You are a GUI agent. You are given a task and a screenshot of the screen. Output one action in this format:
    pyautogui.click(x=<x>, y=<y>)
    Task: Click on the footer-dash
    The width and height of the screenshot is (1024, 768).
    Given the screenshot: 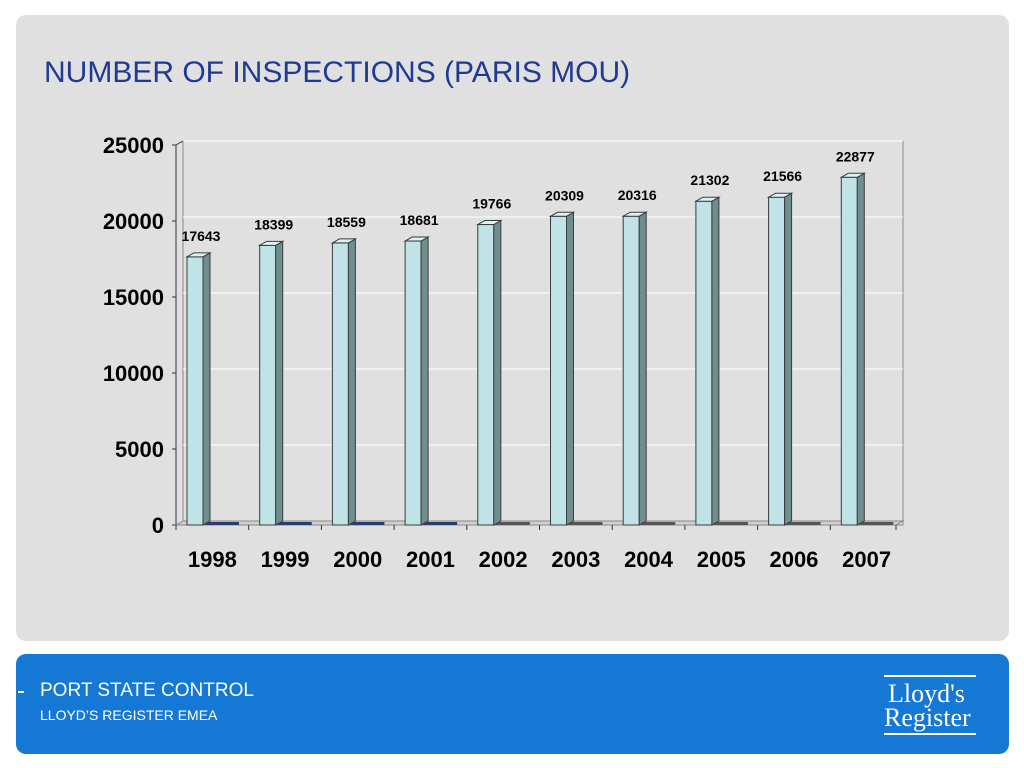 What is the action you would take?
    pyautogui.click(x=21, y=692)
    